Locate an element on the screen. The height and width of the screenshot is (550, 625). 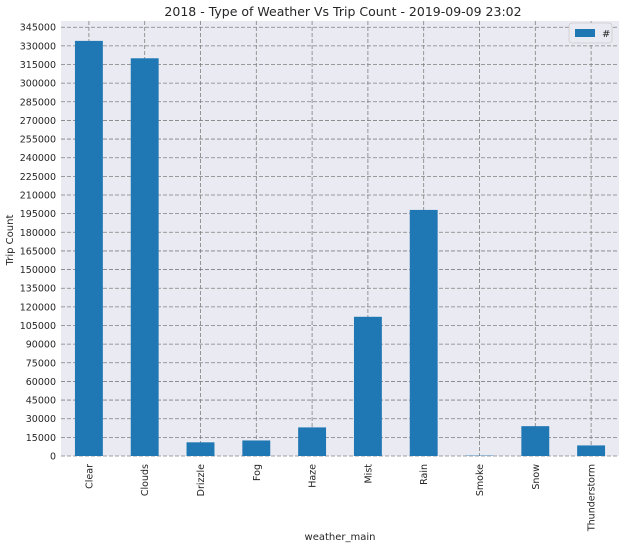
bar-drizzle is located at coordinates (201, 449).